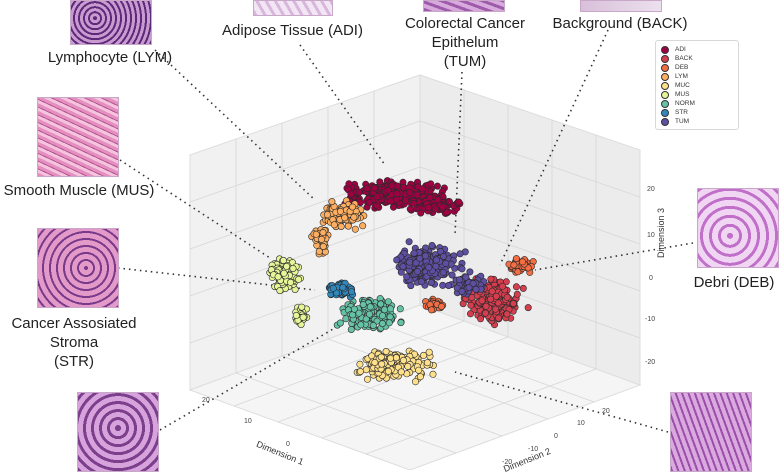 The height and width of the screenshot is (474, 780). Describe the element at coordinates (738, 228) in the screenshot. I see `thumbnail-deb` at that location.